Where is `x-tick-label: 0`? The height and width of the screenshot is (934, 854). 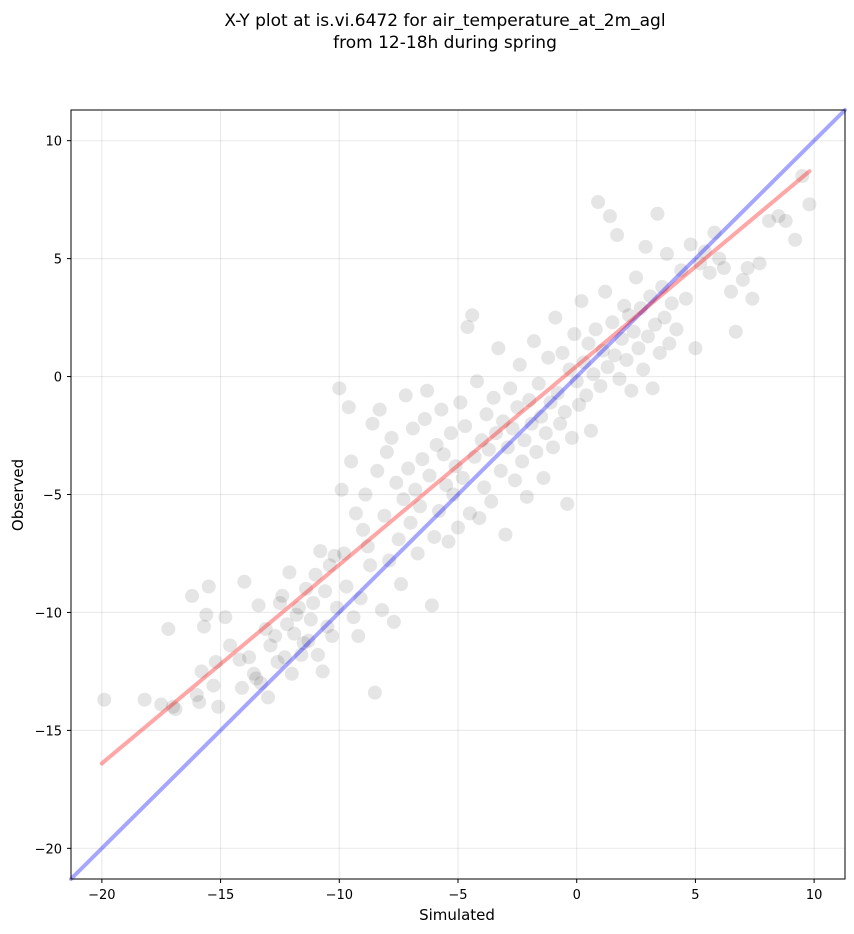
x-tick-label: 0 is located at coordinates (577, 895).